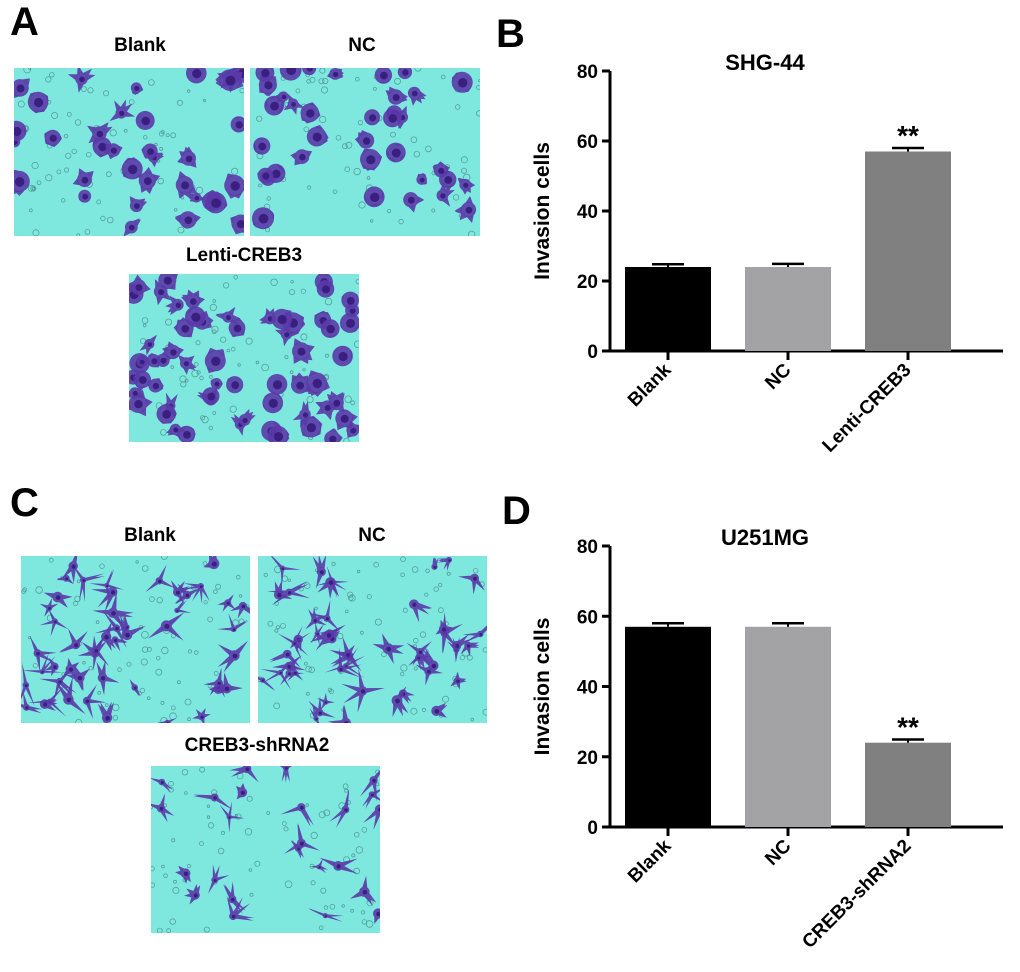  Describe the element at coordinates (516, 511) in the screenshot. I see `panel-letter-d: D` at that location.